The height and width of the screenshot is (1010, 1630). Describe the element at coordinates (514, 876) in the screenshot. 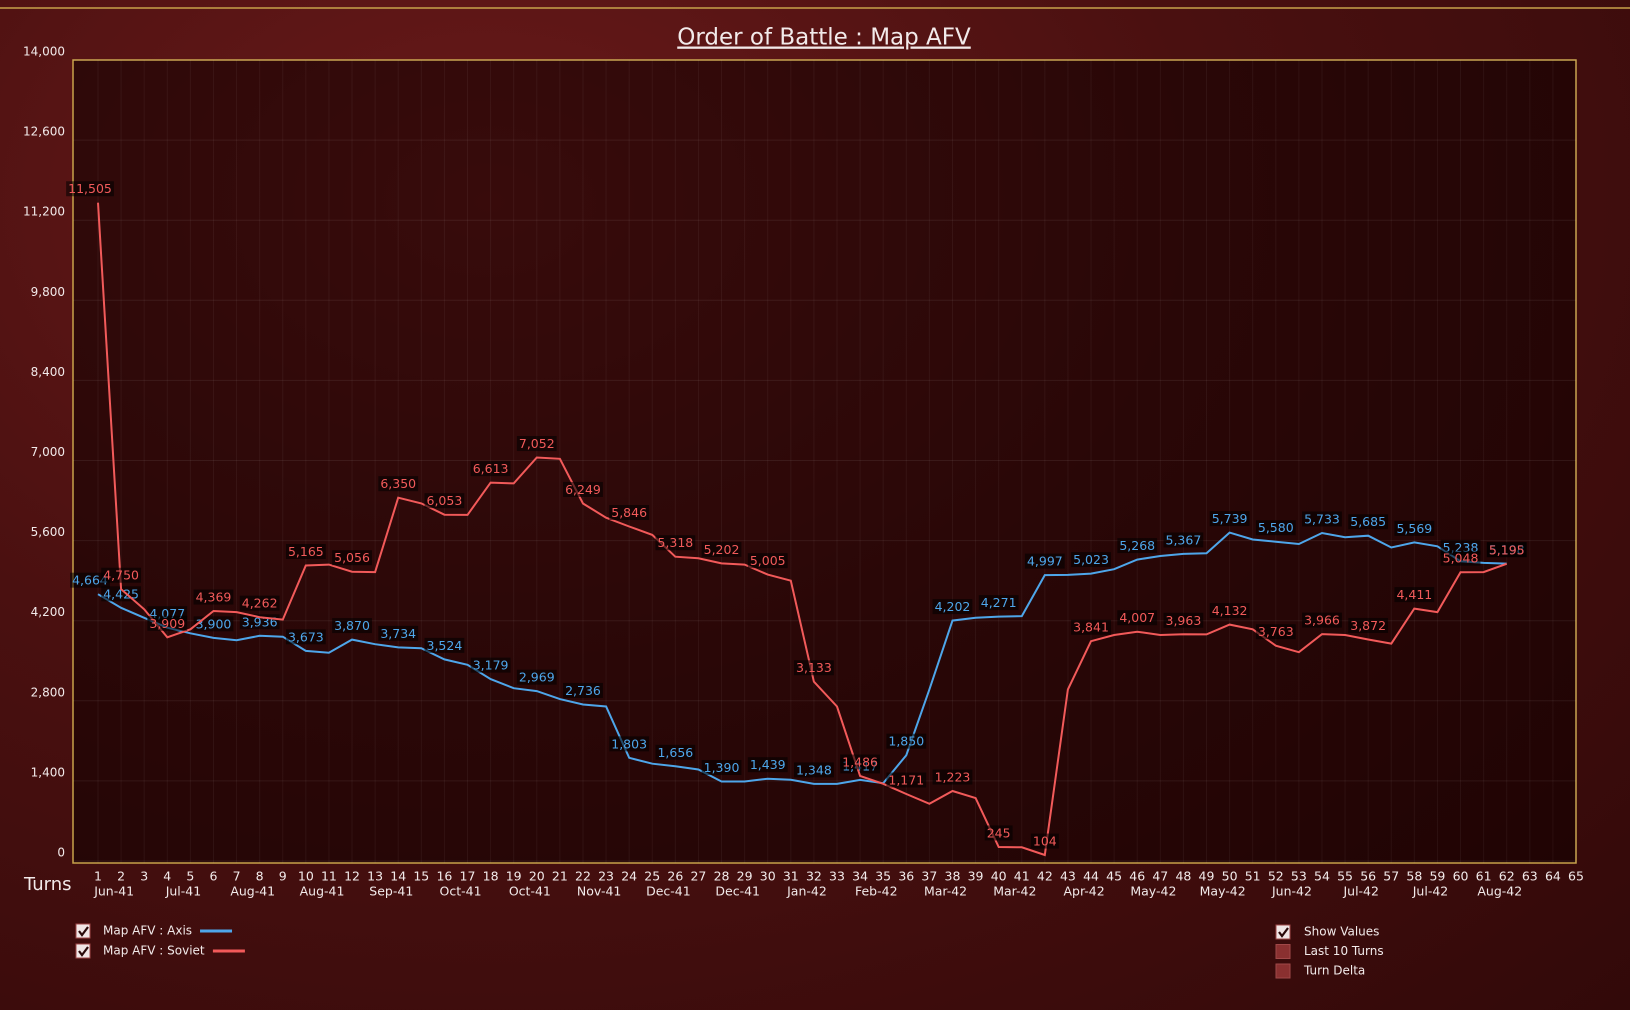

I see `x-tick-label: 19` at that location.